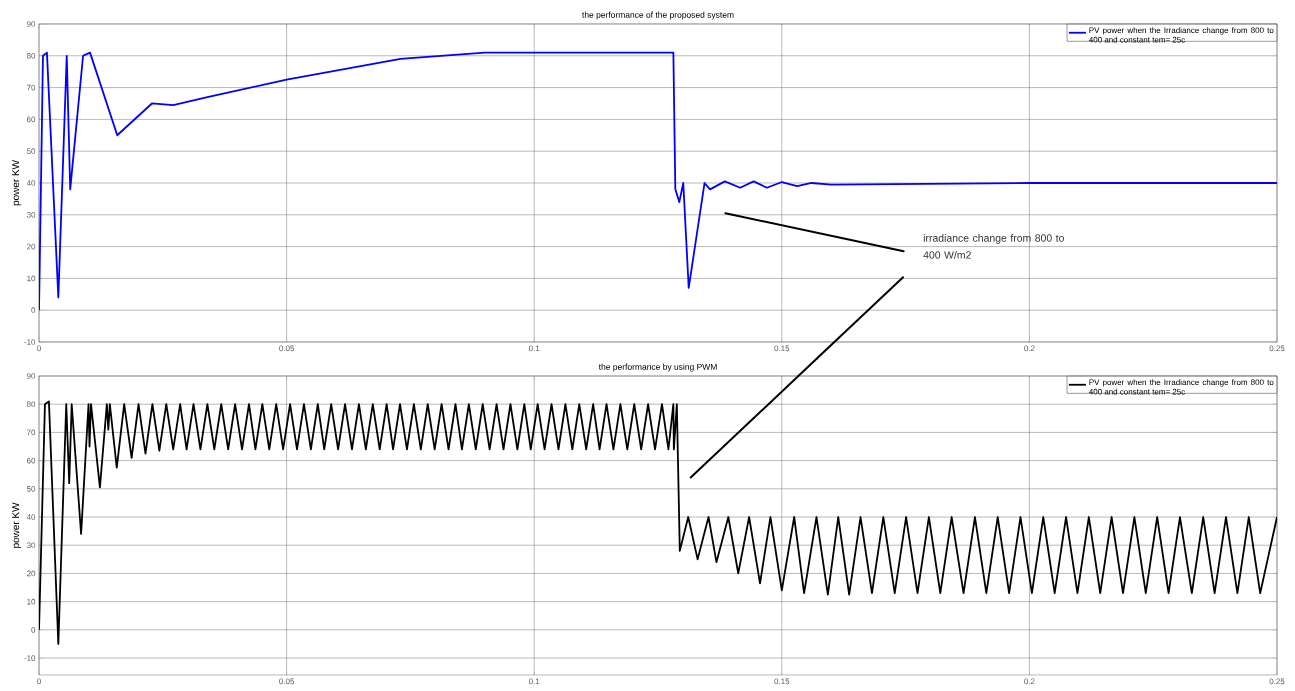 The height and width of the screenshot is (691, 1295). I want to click on annotation: irradiance change from 800 to 400 W/m2, so click(993, 246).